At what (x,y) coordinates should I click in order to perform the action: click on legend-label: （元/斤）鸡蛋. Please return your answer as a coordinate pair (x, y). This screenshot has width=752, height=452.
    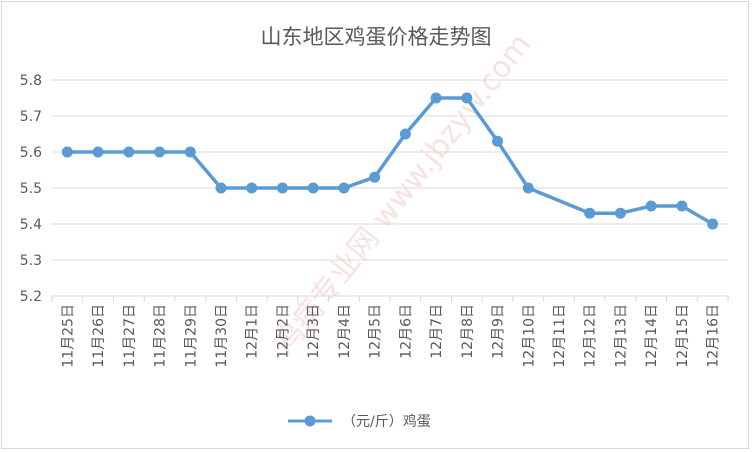
    Looking at the image, I should click on (386, 421).